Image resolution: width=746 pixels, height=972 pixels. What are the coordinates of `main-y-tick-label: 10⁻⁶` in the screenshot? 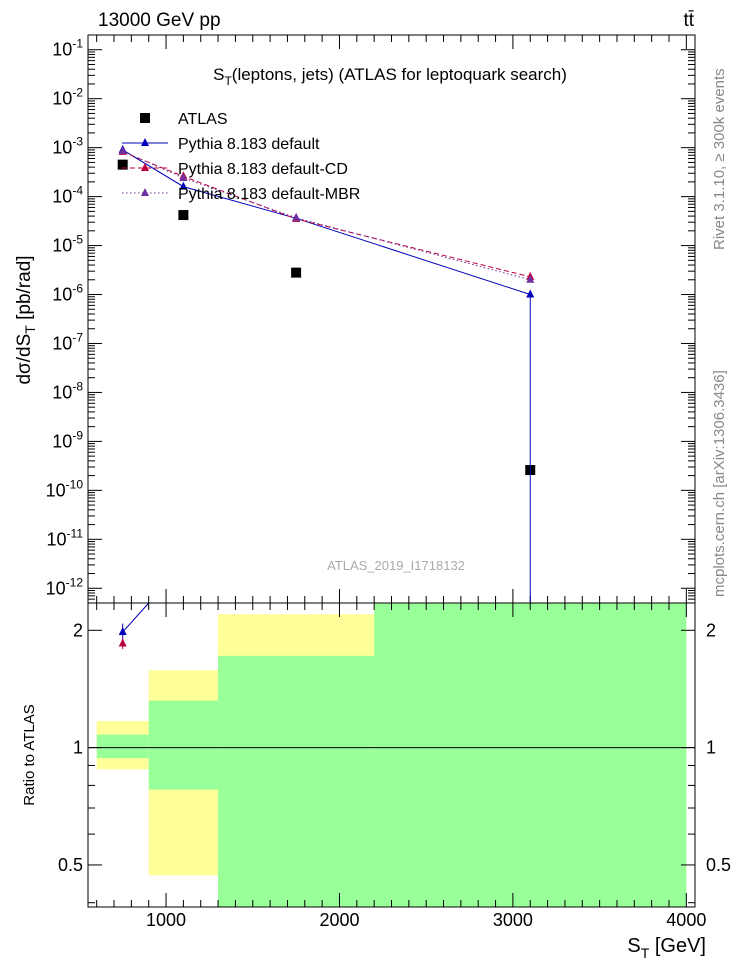 It's located at (67, 293).